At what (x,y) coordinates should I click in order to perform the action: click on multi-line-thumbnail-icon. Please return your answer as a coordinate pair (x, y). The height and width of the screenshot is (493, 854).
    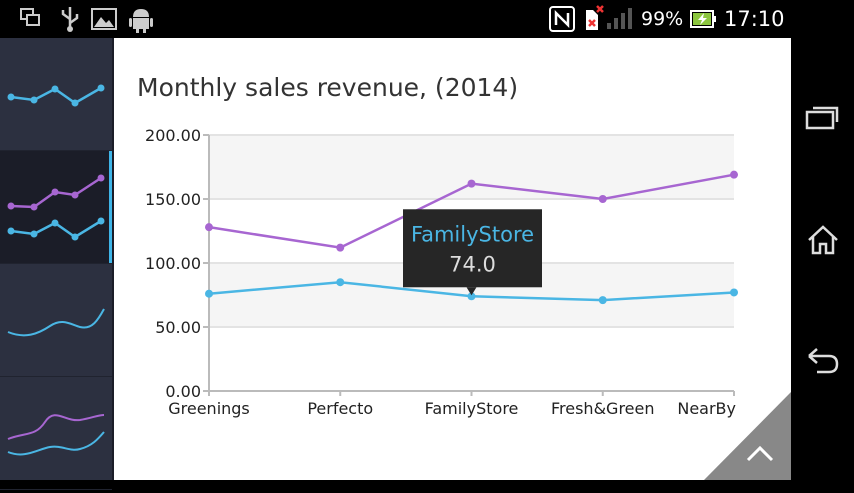
    Looking at the image, I should click on (56, 207).